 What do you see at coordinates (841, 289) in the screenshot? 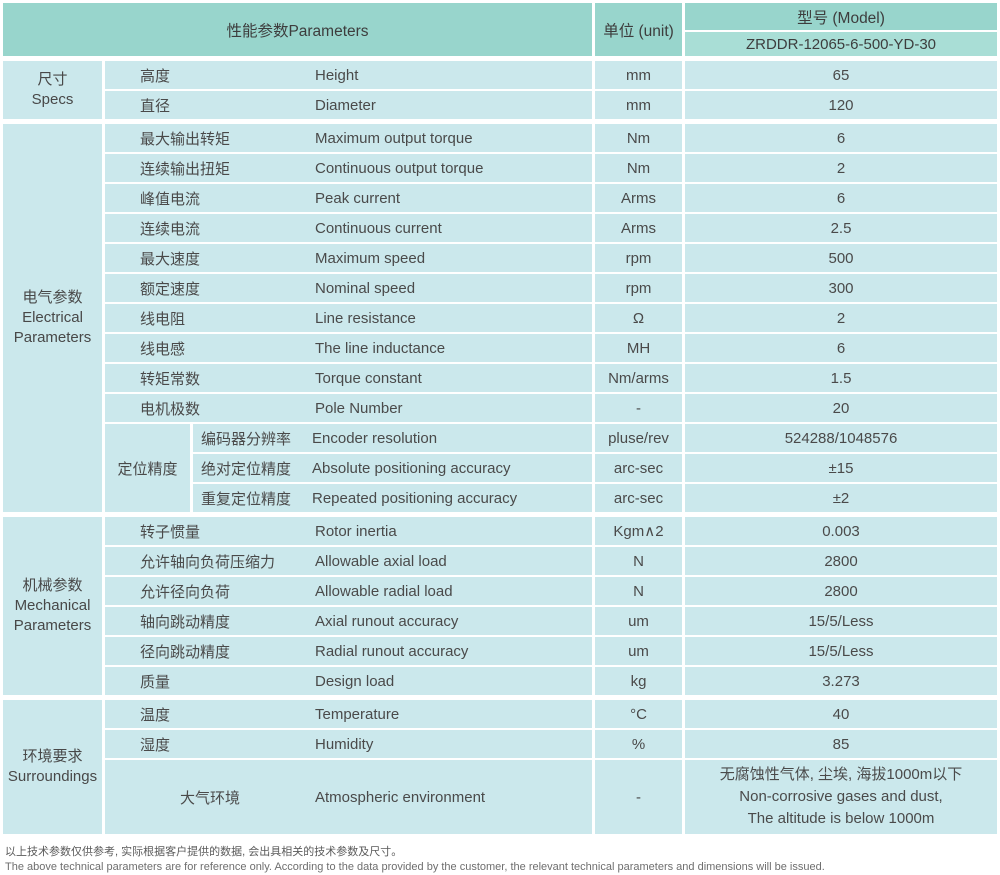
I see `value-cell: 300` at bounding box center [841, 289].